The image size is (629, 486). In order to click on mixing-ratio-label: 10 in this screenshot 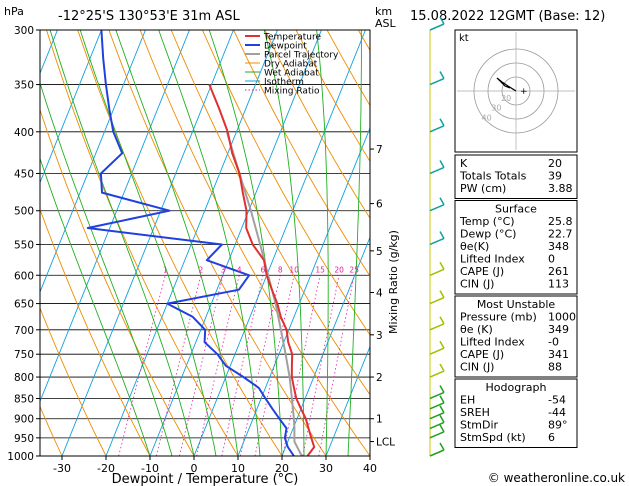, I will do `click(294, 269)`.